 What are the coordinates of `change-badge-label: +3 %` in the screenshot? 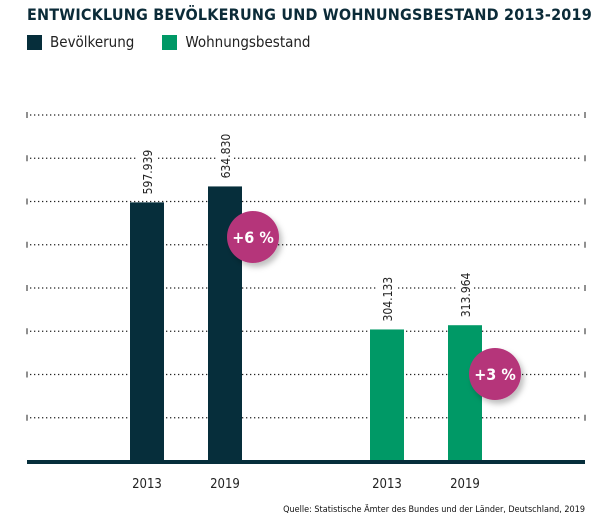 It's located at (495, 374).